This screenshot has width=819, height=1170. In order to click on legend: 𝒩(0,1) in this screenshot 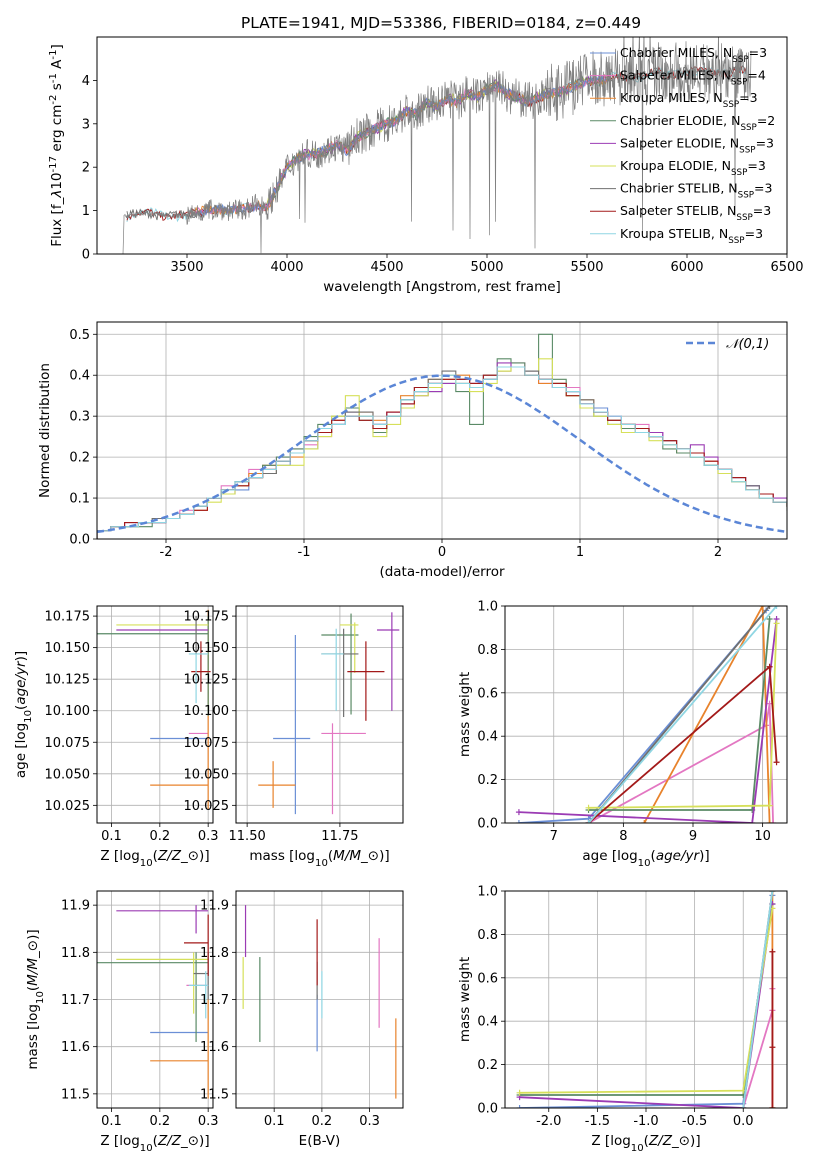, I will do `click(727, 344)`.